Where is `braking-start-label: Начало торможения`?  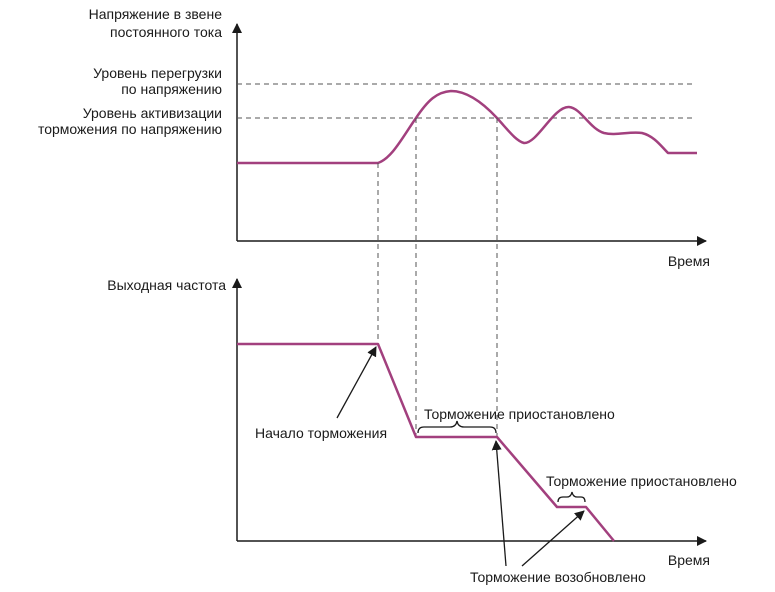
braking-start-label: Начало торможения is located at coordinates (321, 433).